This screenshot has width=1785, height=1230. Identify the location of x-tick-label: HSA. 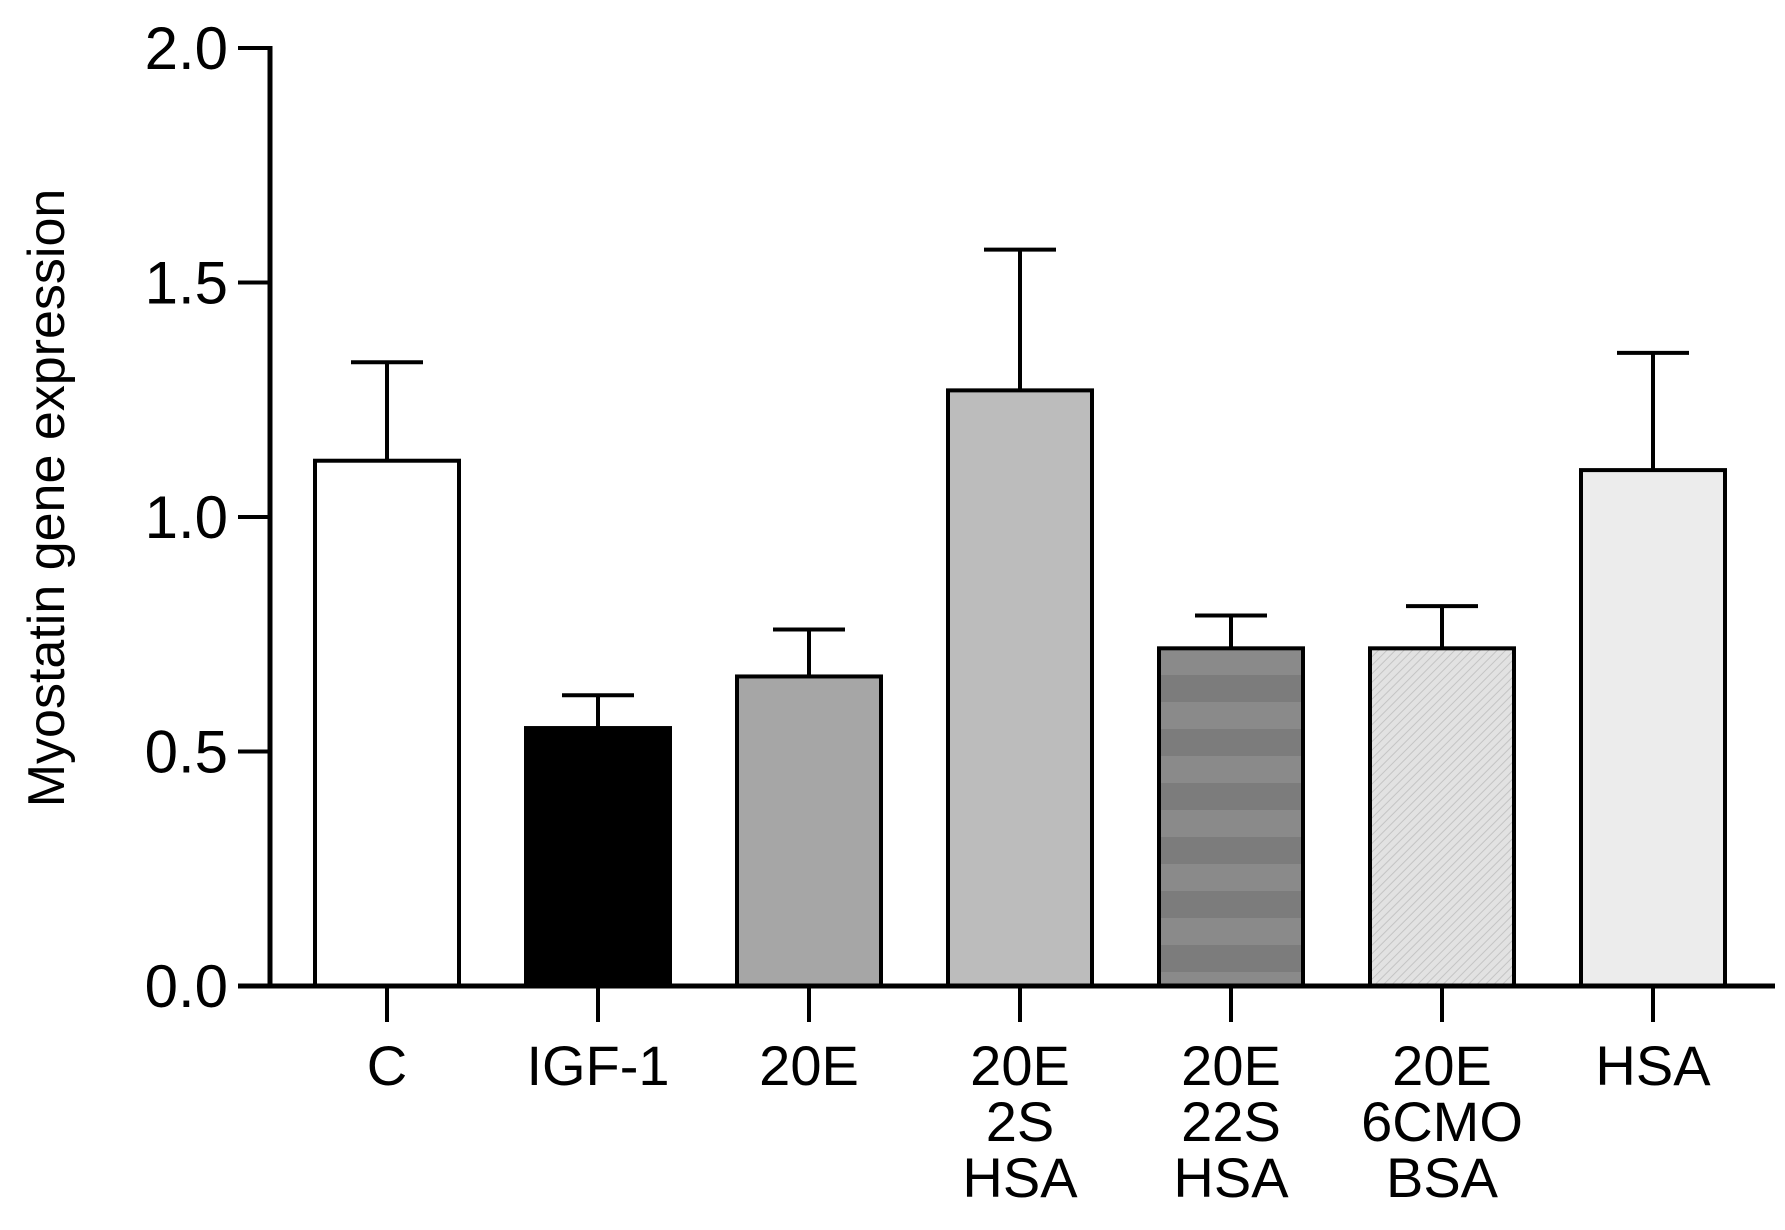
(1653, 1065).